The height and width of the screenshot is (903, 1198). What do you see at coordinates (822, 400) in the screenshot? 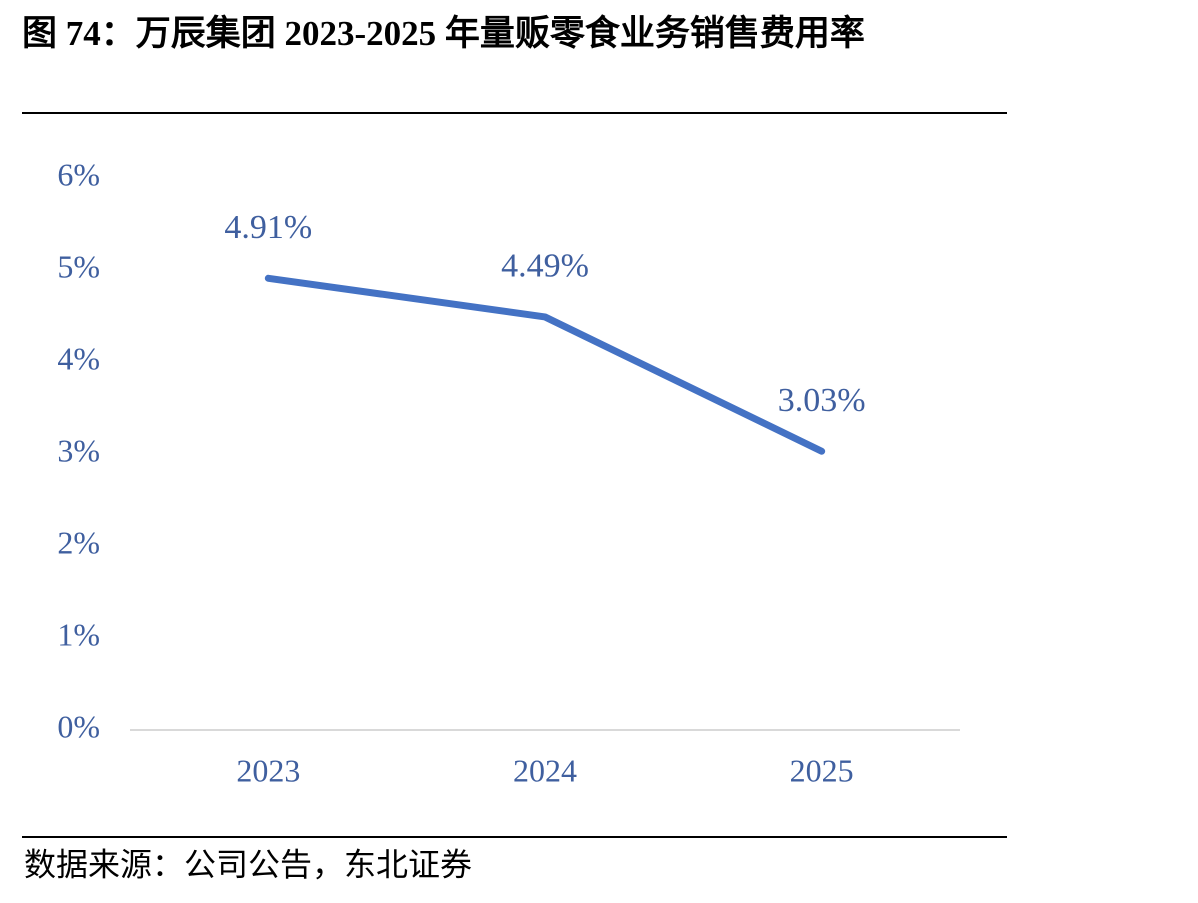
I see `data-label: 3.03%` at bounding box center [822, 400].